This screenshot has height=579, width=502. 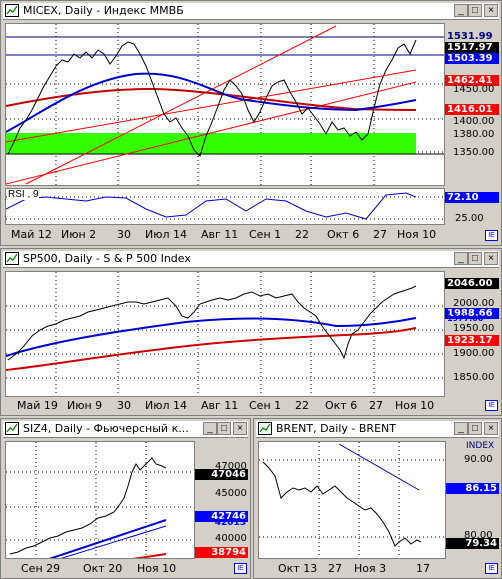 What do you see at coordinates (352, 569) in the screenshot?
I see `brent-time-axis: Окт 13 27 Ноя 3 17` at bounding box center [352, 569].